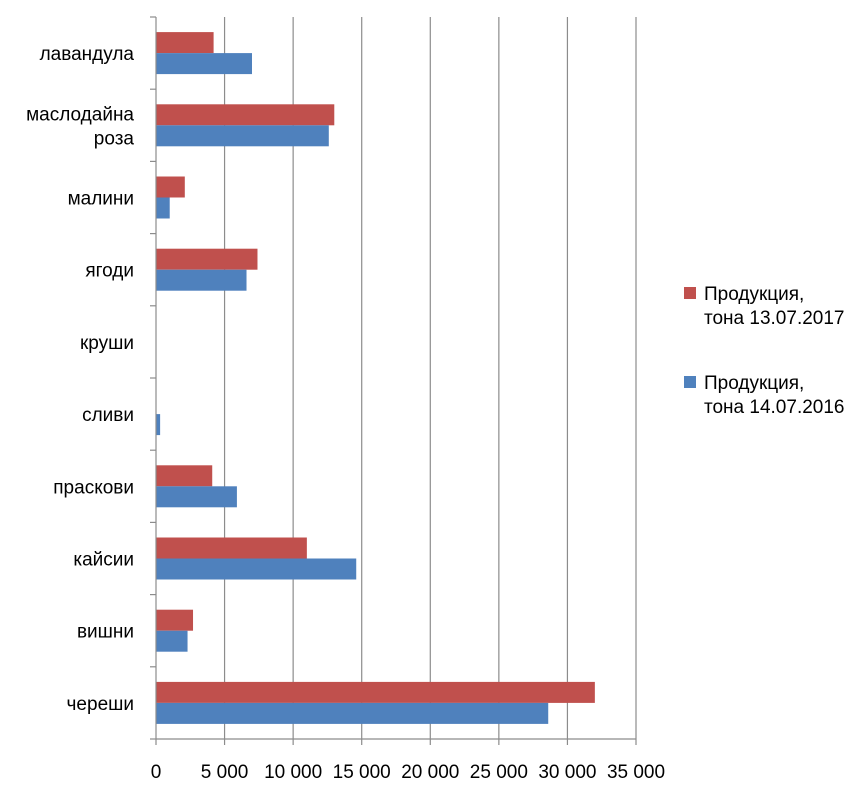 Image resolution: width=865 pixels, height=788 pixels. What do you see at coordinates (499, 772) in the screenshot?
I see `x-tick-label: 25 000` at bounding box center [499, 772].